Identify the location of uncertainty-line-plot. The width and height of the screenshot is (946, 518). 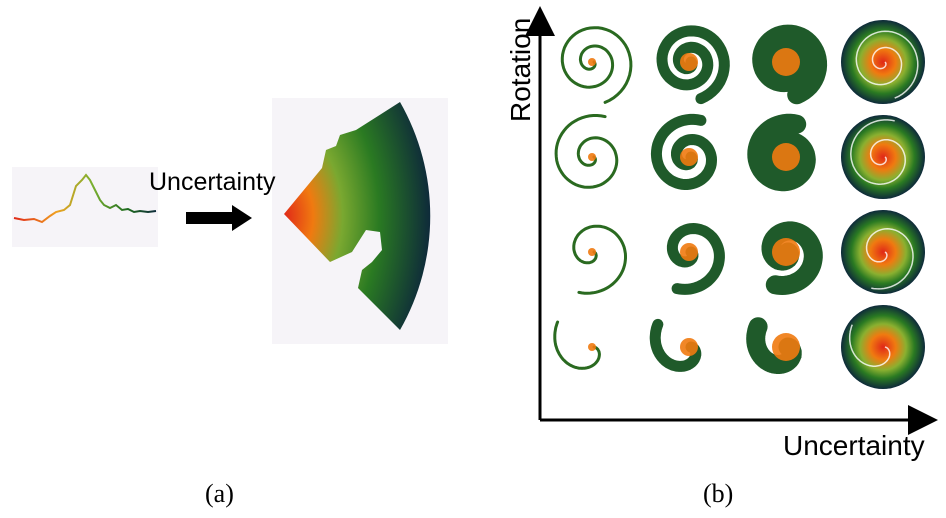
(85, 198).